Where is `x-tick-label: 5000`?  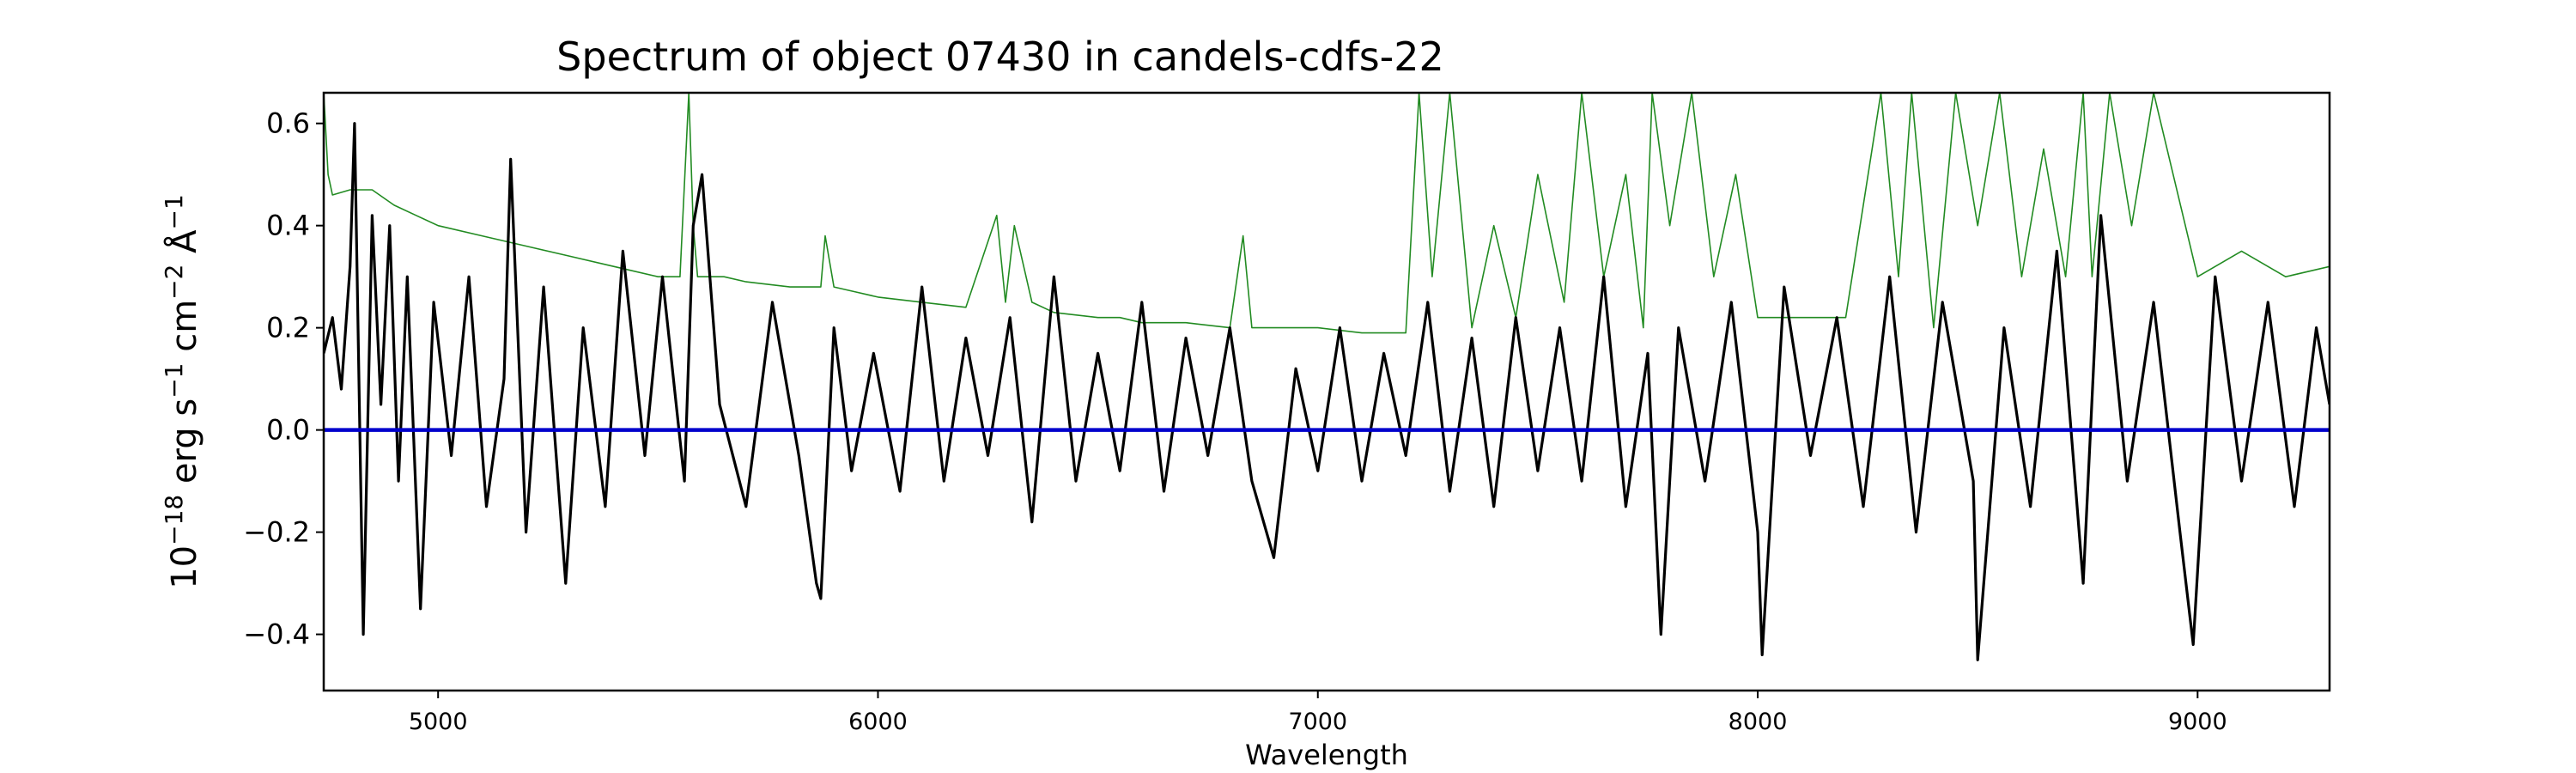 x-tick-label: 5000 is located at coordinates (439, 722).